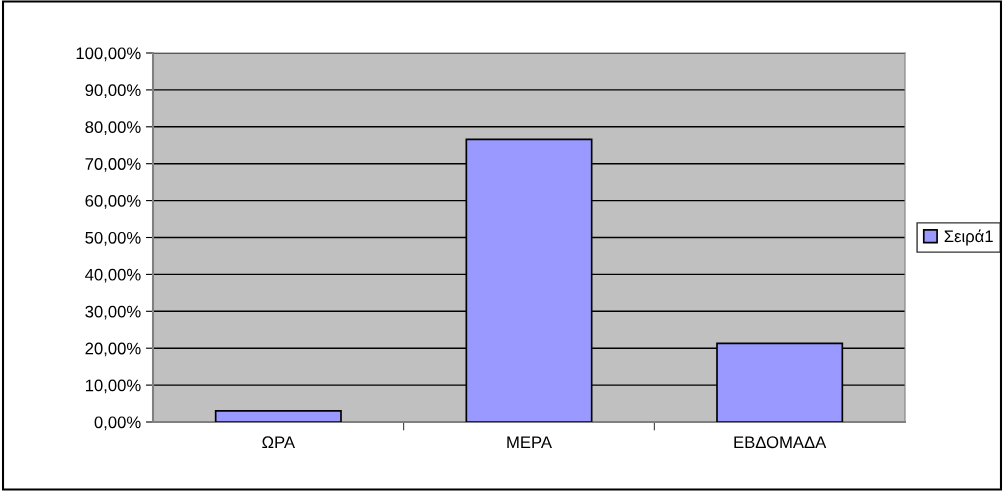  I want to click on bar, so click(278, 416).